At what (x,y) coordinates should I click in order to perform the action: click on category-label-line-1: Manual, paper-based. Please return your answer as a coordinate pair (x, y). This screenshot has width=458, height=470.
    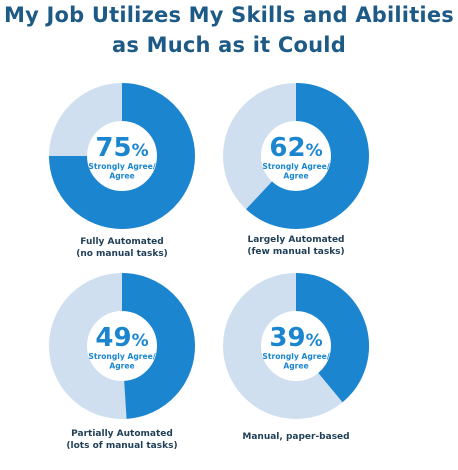
    Looking at the image, I should click on (296, 437).